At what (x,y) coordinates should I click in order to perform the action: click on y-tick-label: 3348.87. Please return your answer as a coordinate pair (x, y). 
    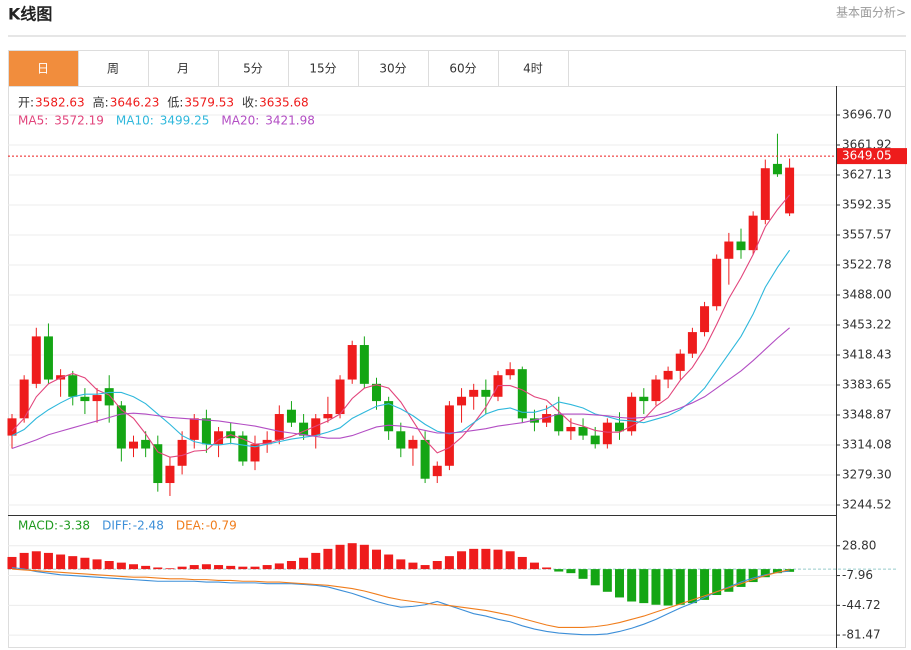
    Looking at the image, I should click on (867, 415).